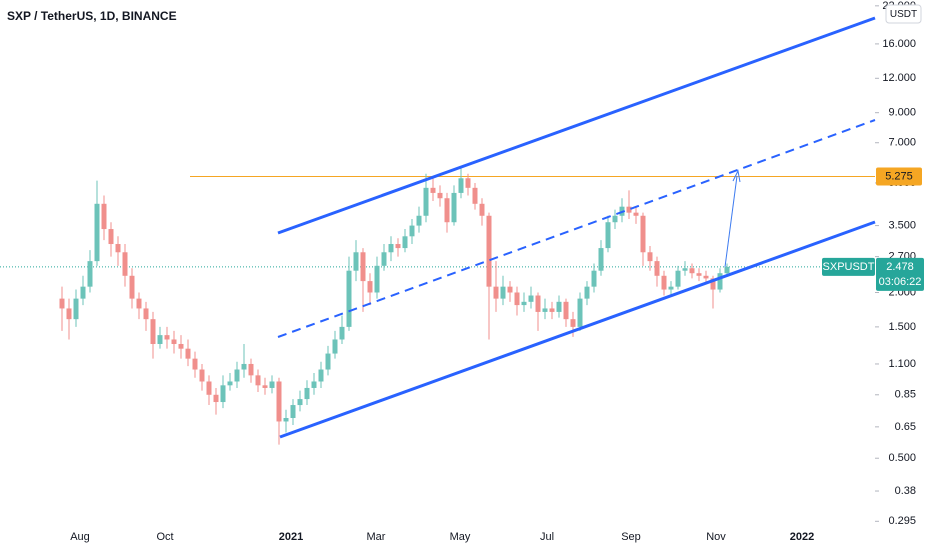 The height and width of the screenshot is (550, 932). I want to click on currency: USDT, so click(903, 14).